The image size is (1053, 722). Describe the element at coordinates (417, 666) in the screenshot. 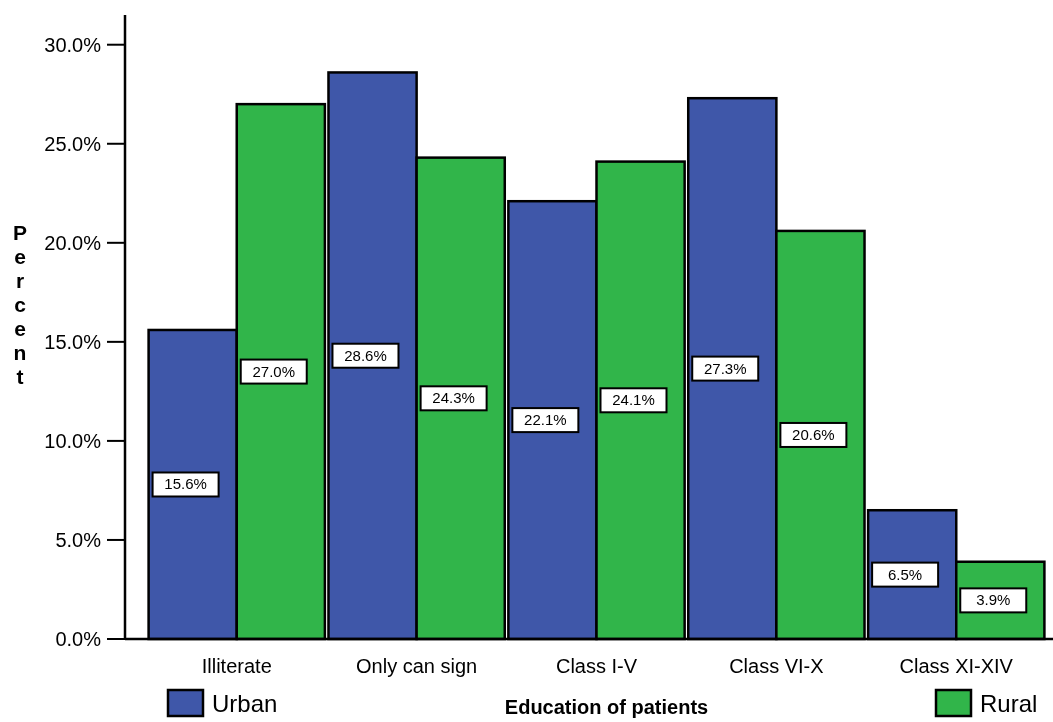

I see `x-tick-label: Only can sign` at that location.